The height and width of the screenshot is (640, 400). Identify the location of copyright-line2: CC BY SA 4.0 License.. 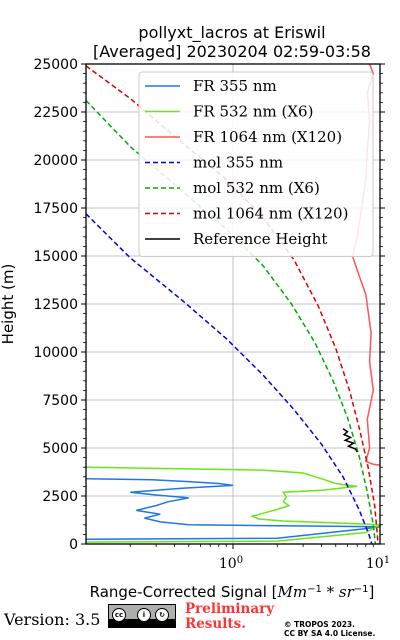
(330, 633).